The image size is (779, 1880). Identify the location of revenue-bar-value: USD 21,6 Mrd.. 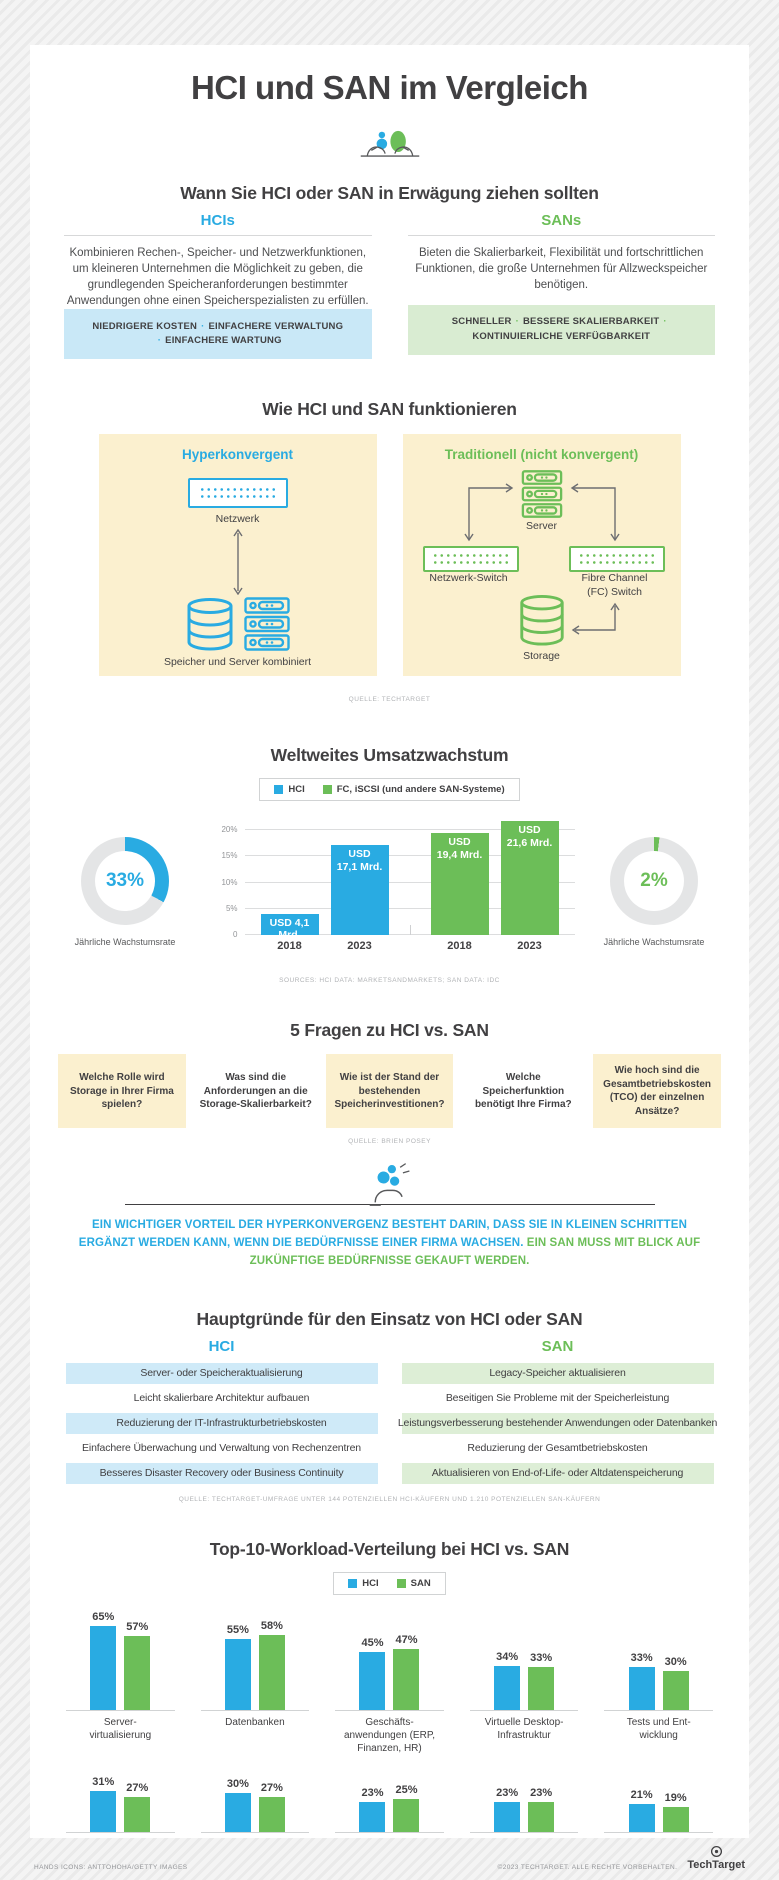
(529, 837).